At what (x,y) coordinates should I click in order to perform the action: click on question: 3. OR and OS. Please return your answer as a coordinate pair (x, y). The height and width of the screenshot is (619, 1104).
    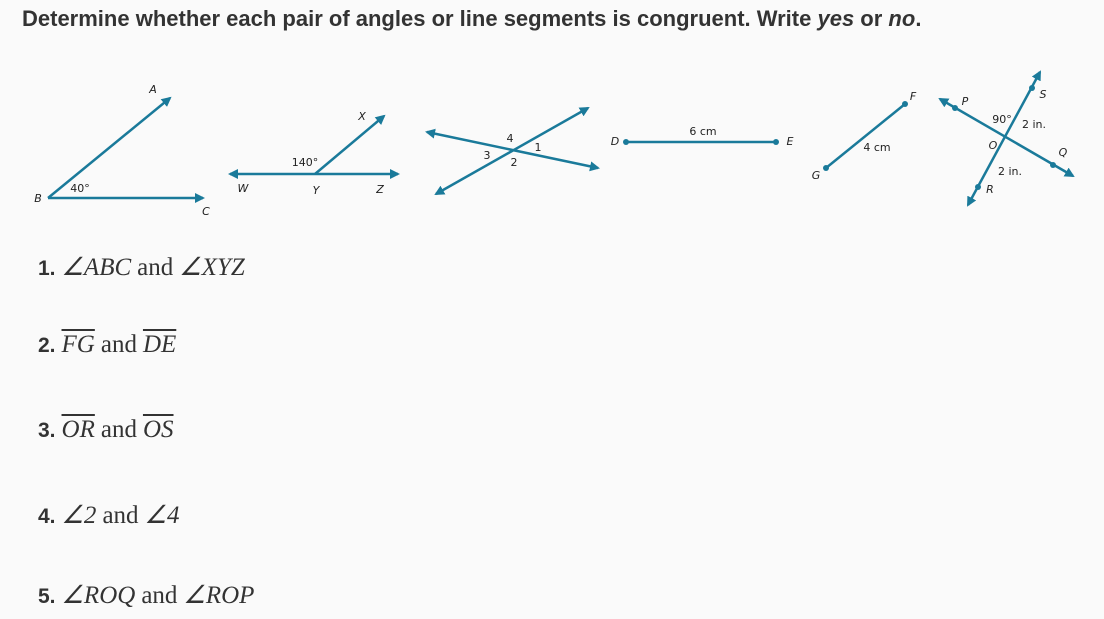
    Looking at the image, I should click on (106, 430).